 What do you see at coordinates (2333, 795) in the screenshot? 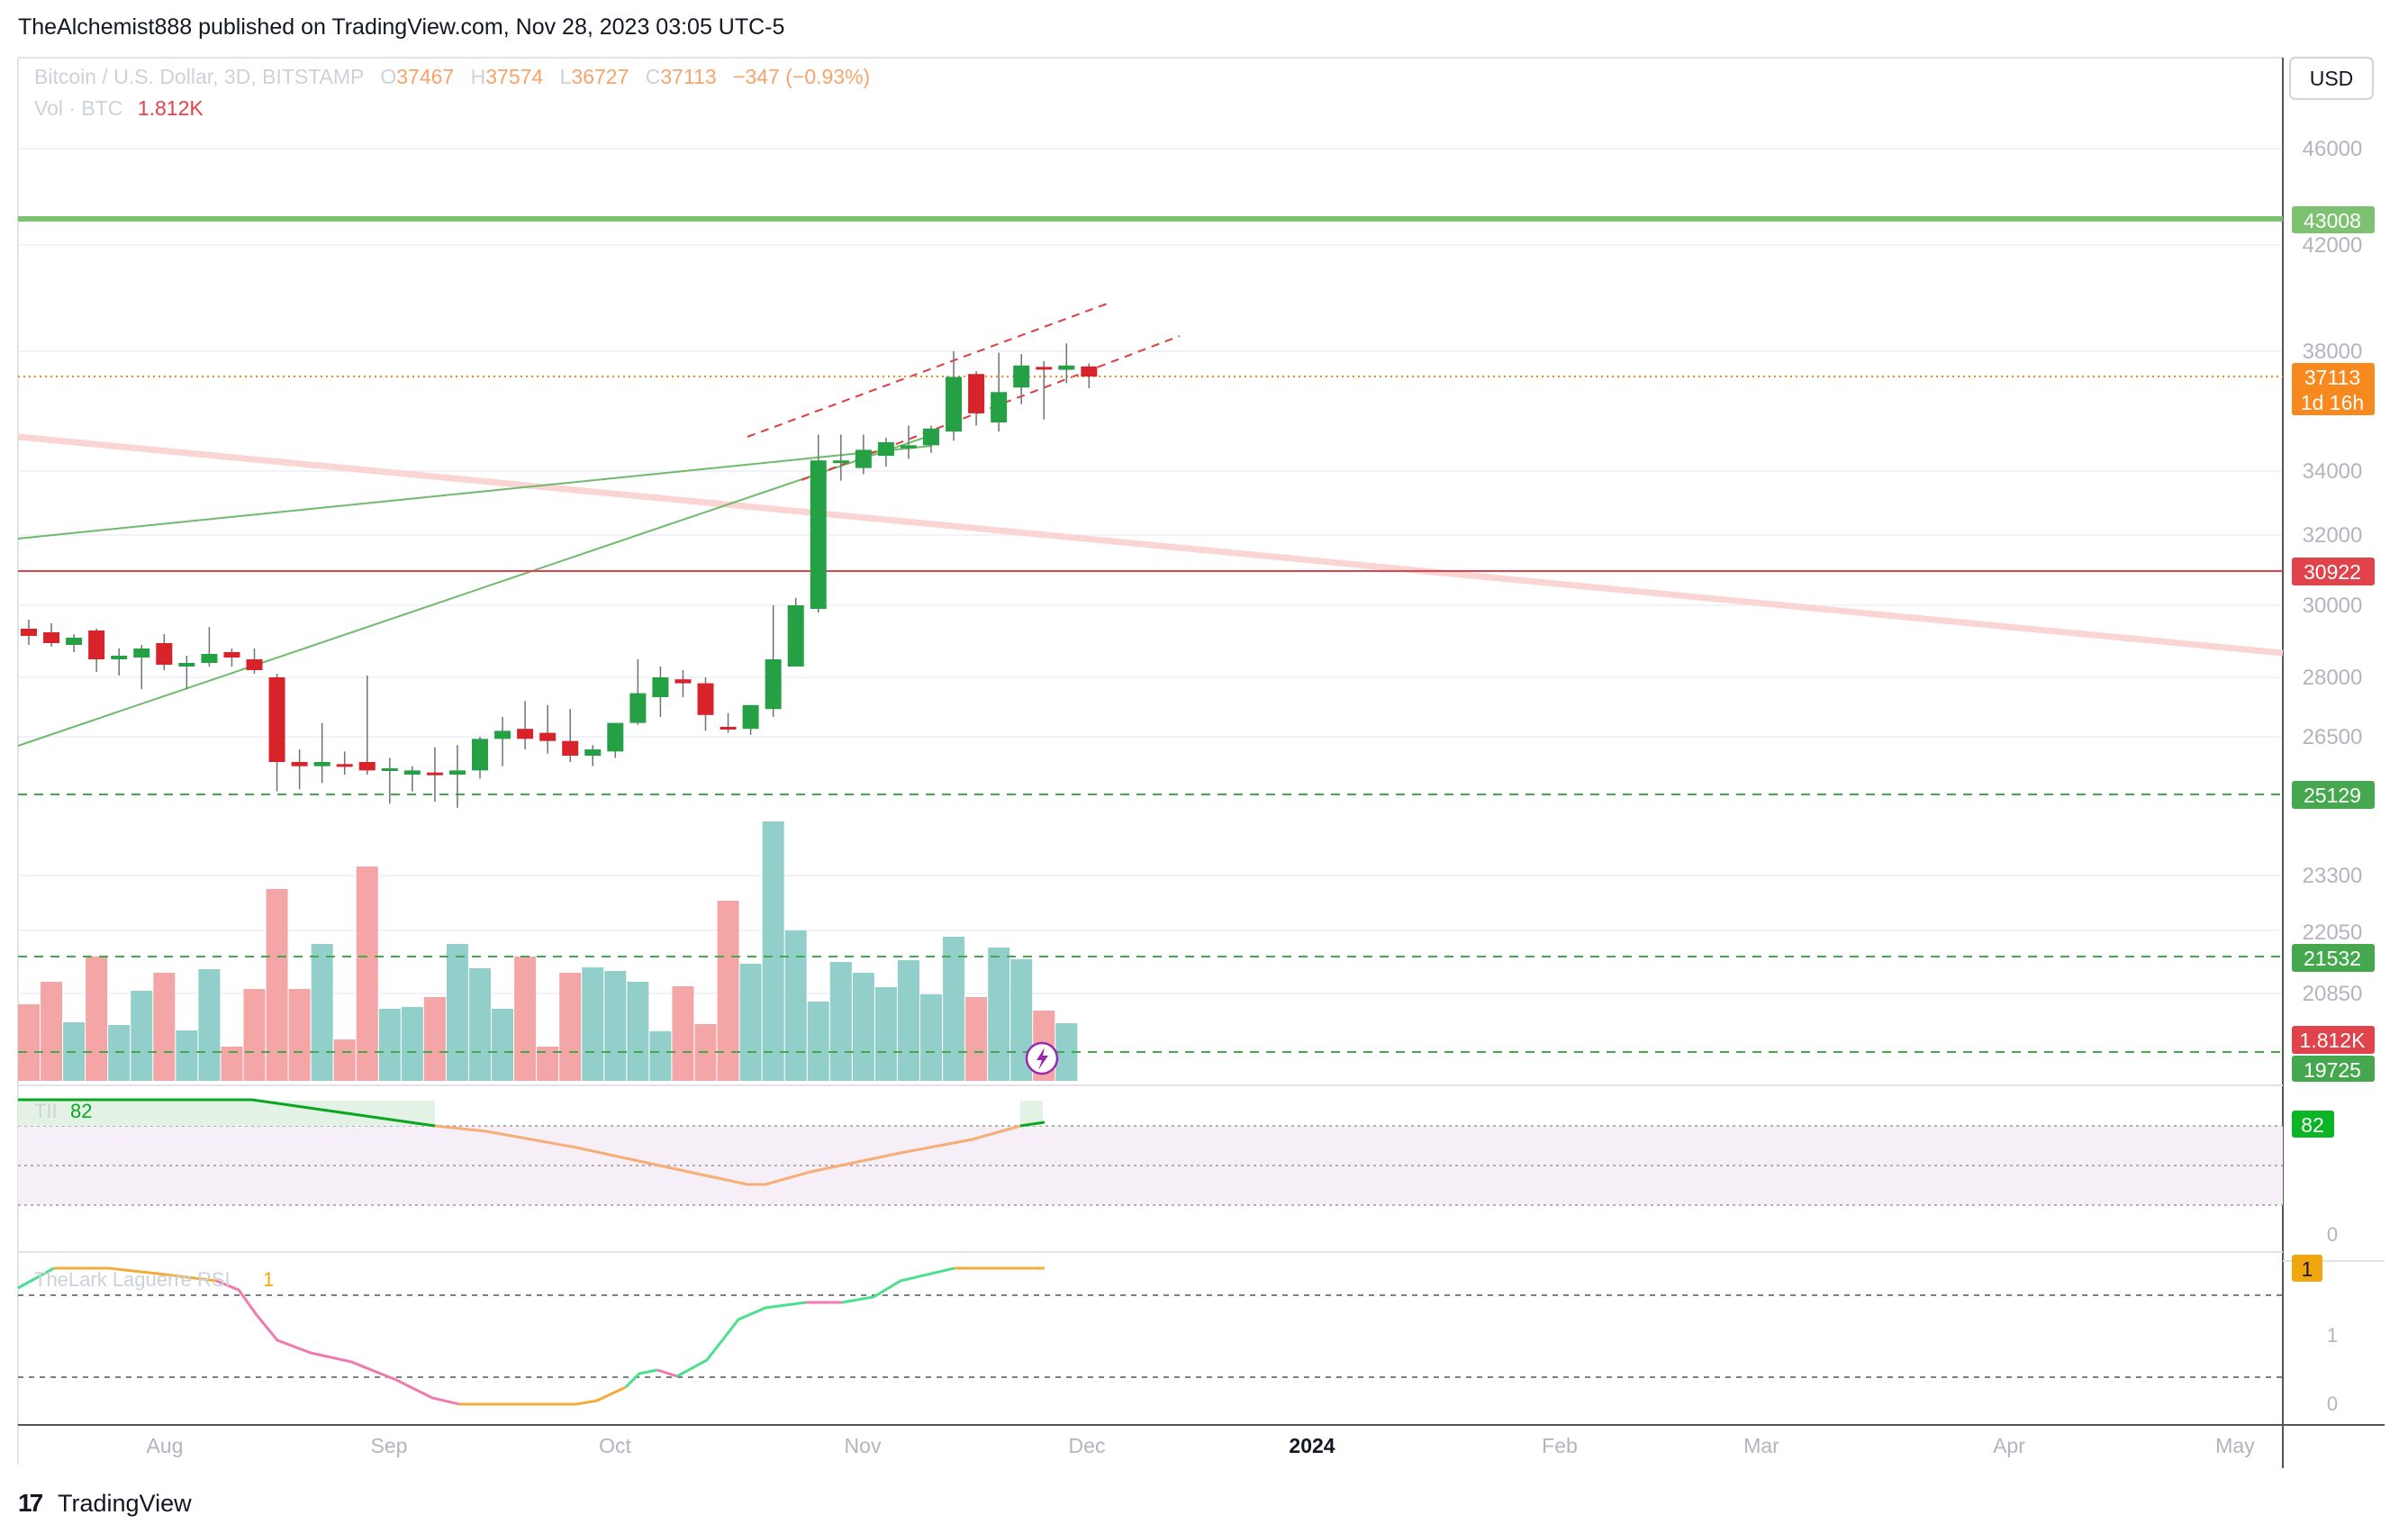
I see `tag-support-low: 25129` at bounding box center [2333, 795].